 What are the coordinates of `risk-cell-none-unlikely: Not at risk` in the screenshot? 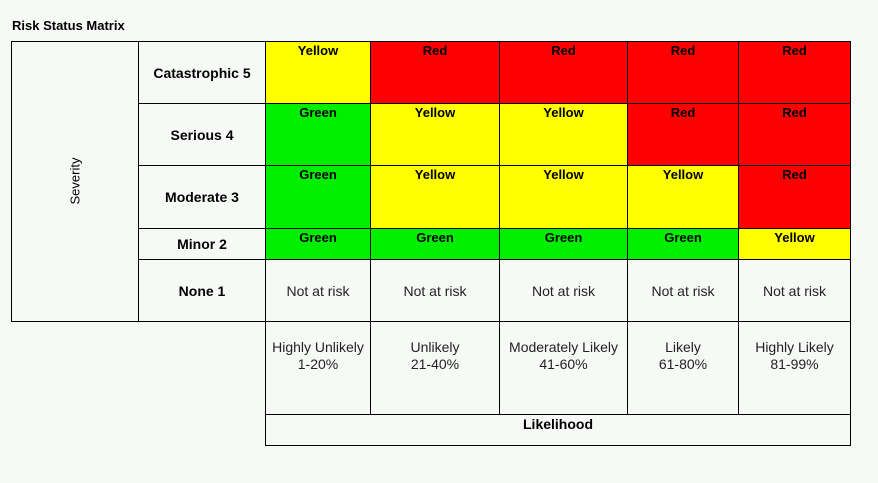 It's located at (435, 290).